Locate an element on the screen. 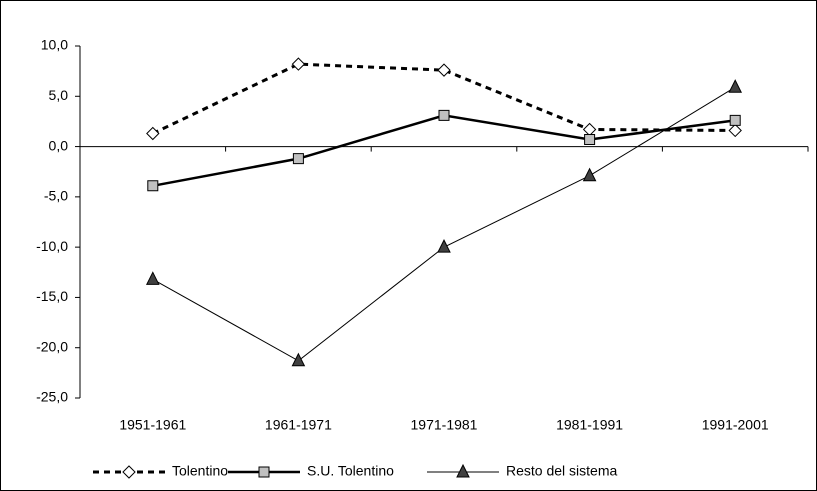 The image size is (817, 491). y-tick-label: 5,0 is located at coordinates (59, 95).